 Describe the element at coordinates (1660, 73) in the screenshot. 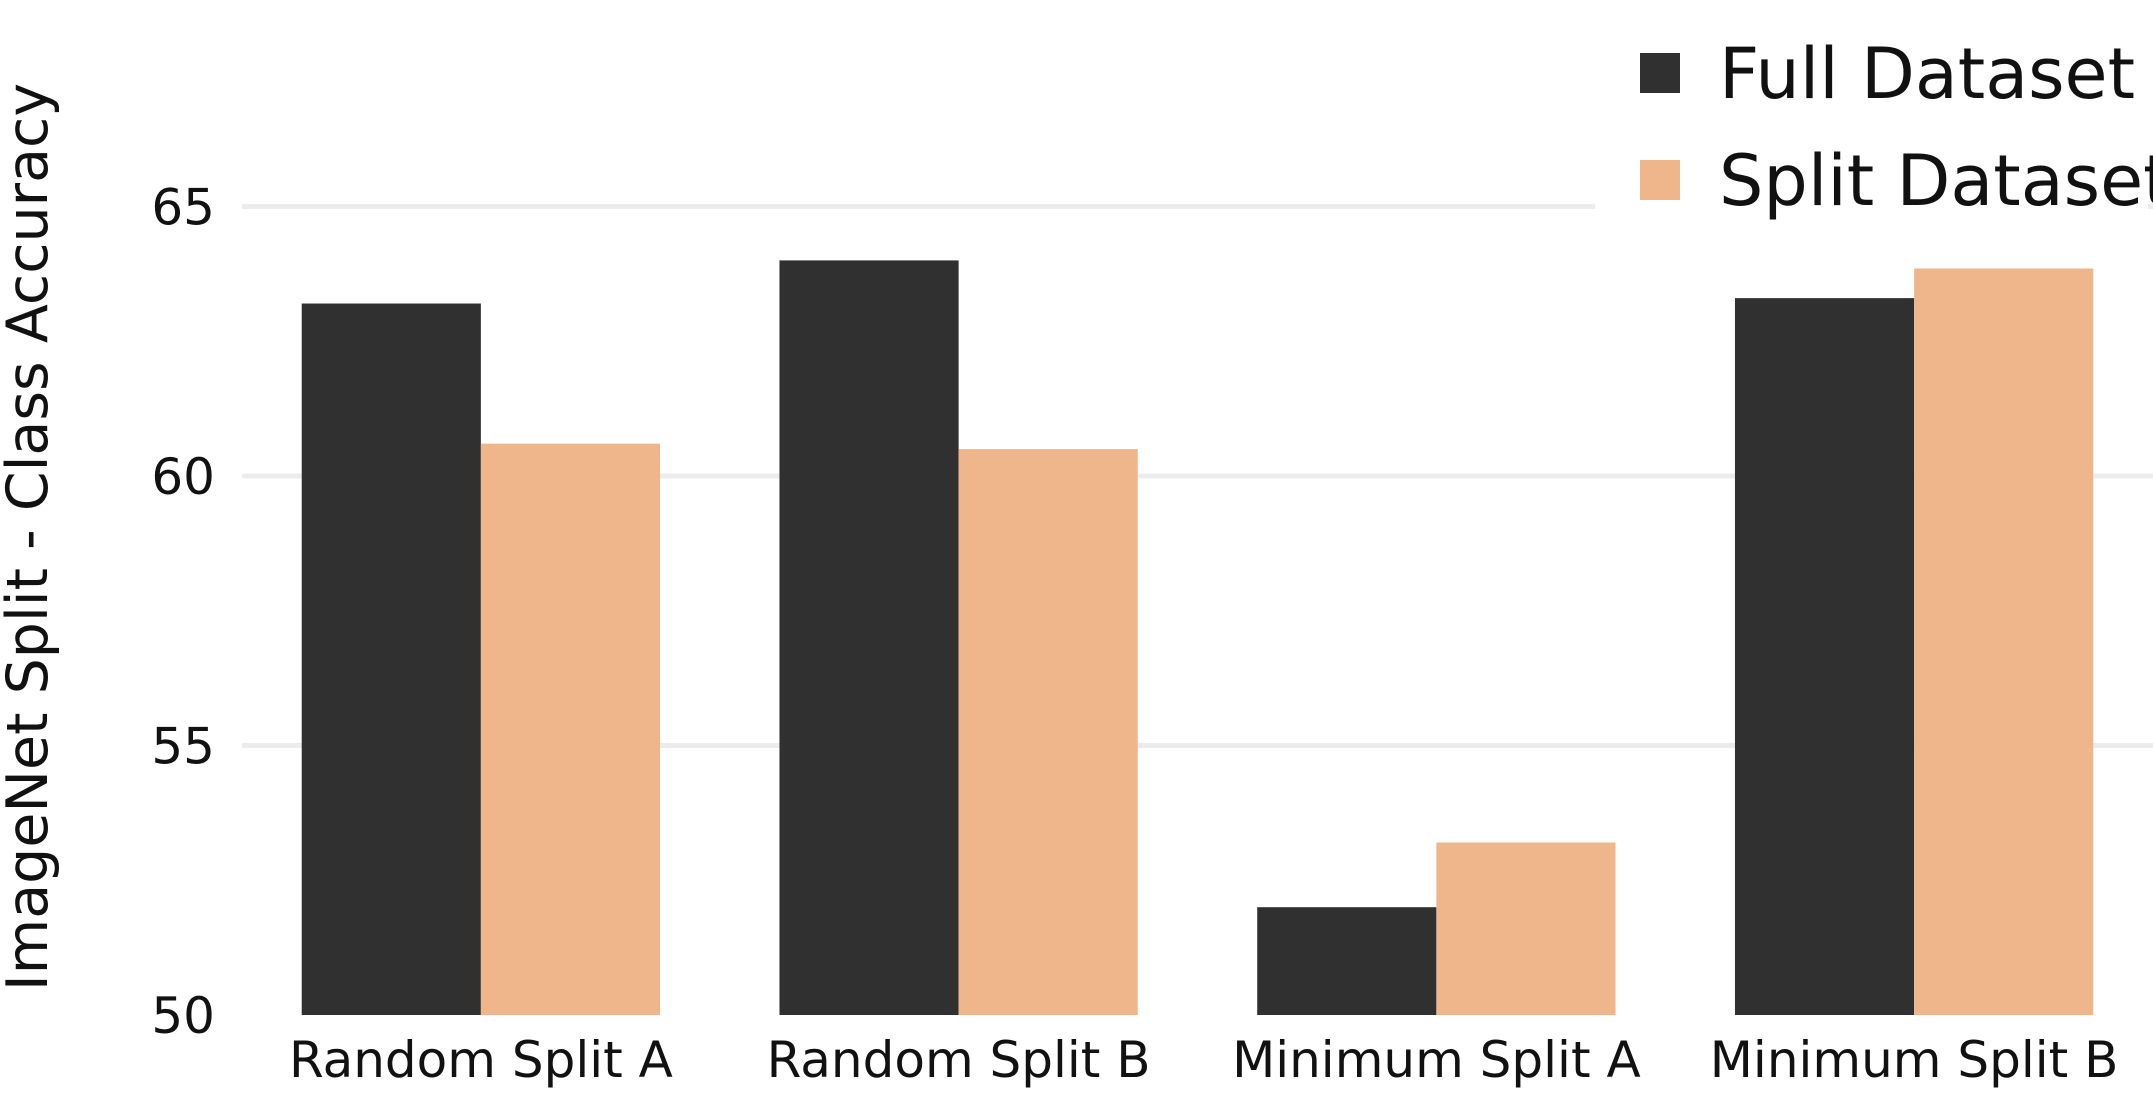

I see `legend-swatch-full-dataset` at that location.